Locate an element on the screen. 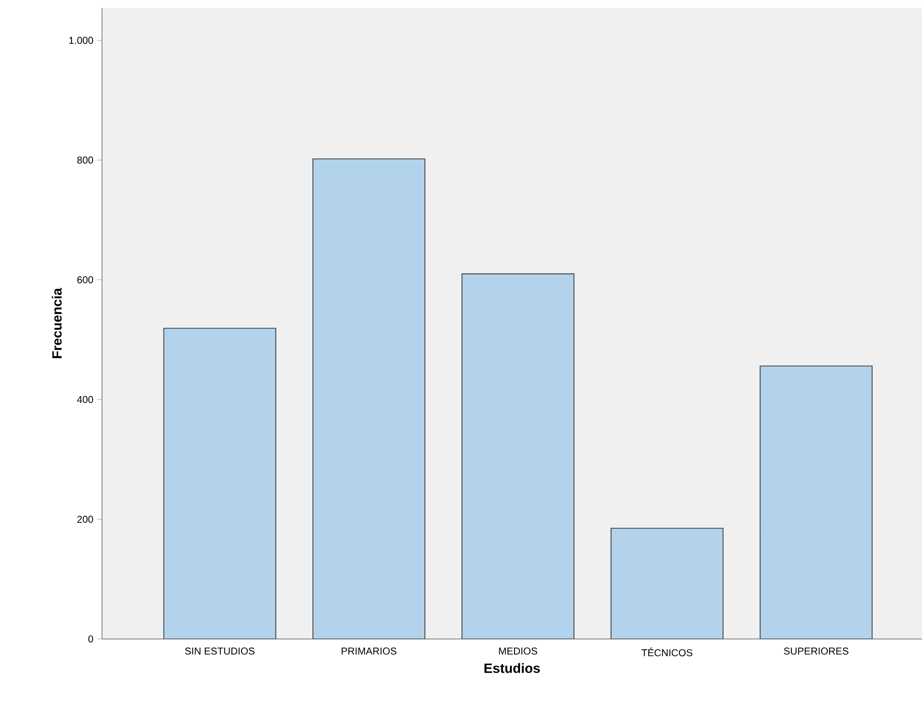 Image resolution: width=922 pixels, height=707 pixels. y-axis-title: Frecuencia is located at coordinates (57, 323).